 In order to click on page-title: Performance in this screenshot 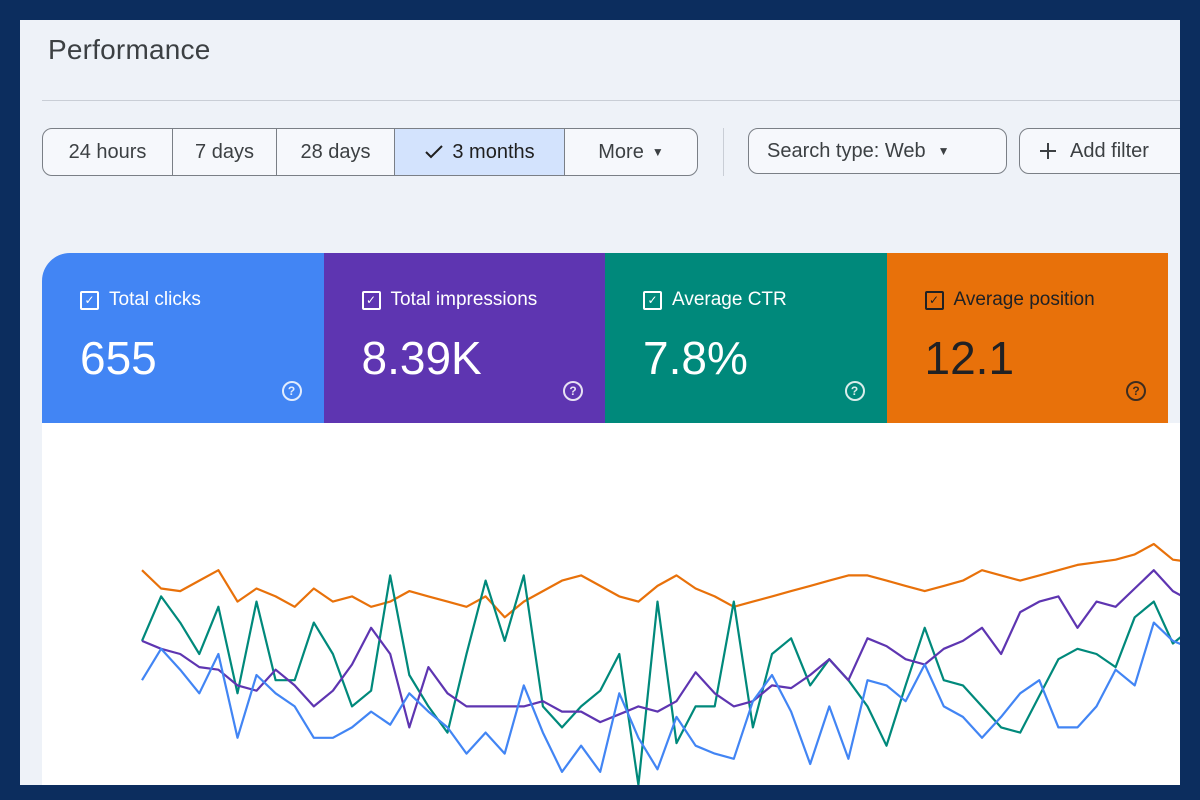, I will do `click(129, 49)`.